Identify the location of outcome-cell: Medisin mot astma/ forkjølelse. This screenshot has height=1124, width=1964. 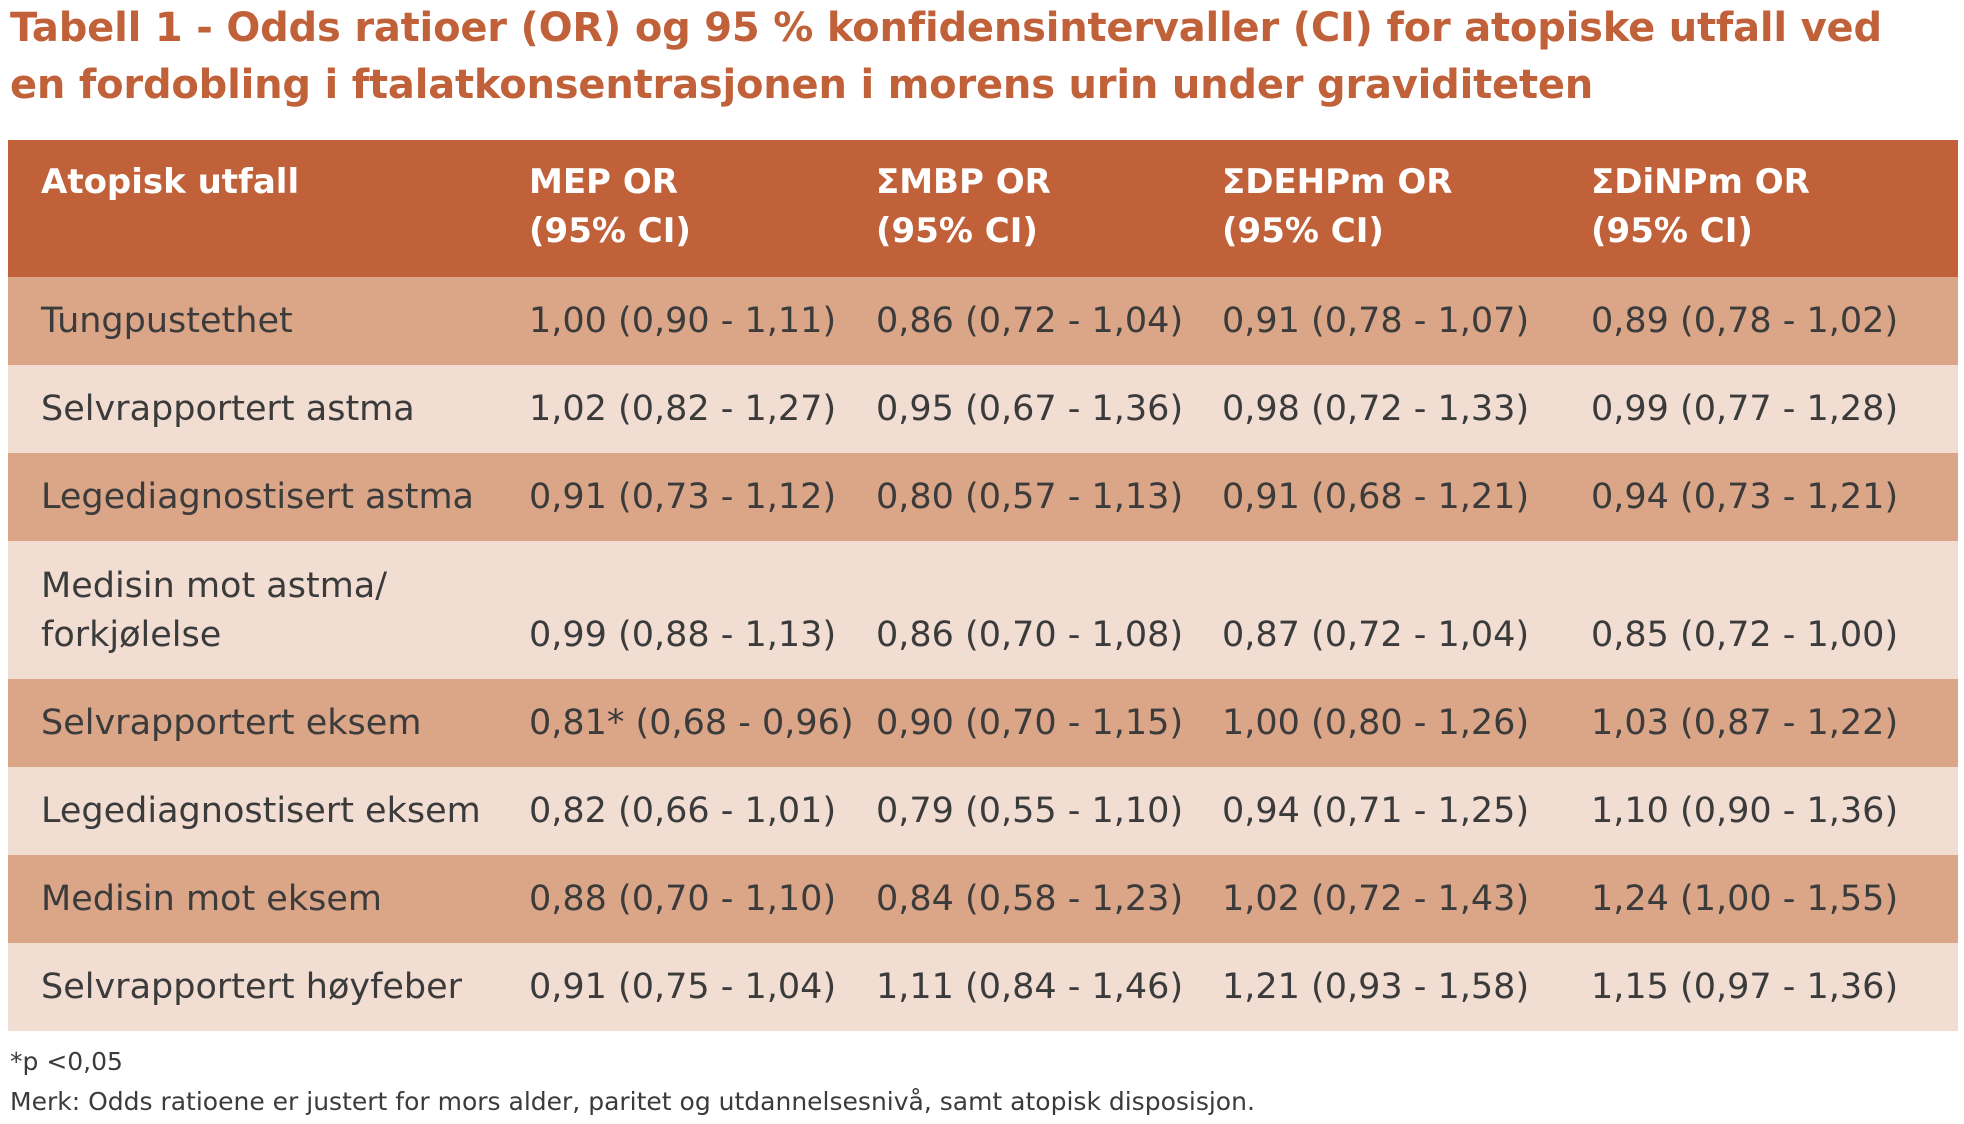
(214, 610).